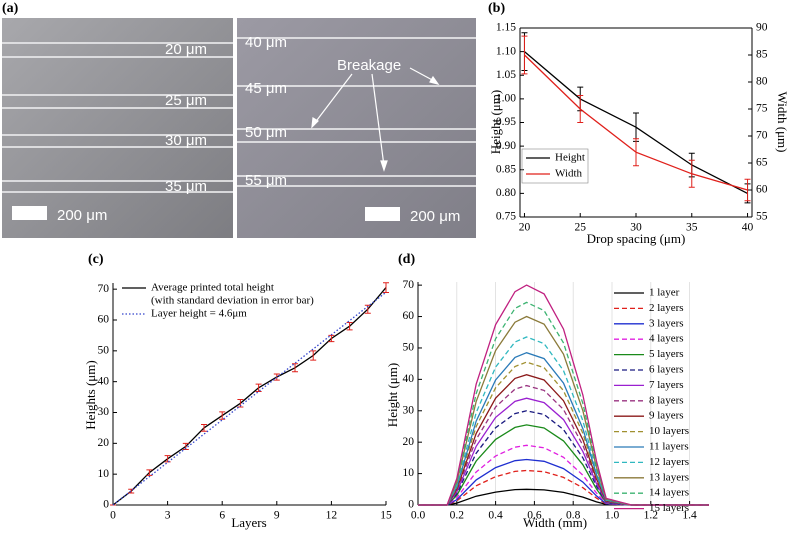 This screenshot has height=534, width=787. I want to click on y2-tick-label: 75, so click(762, 109).